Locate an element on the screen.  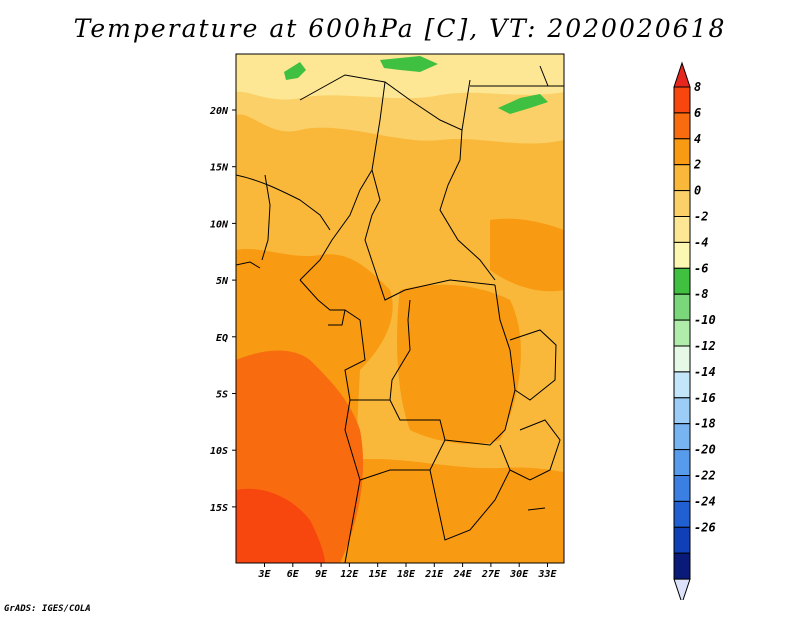
colorbar-label: -2 is located at coordinates (701, 217).